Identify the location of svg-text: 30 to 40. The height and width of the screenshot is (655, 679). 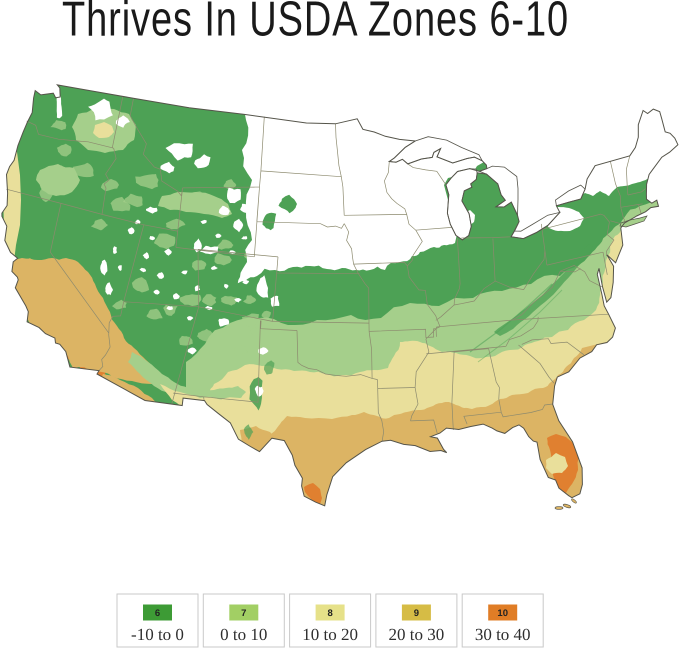
(503, 634).